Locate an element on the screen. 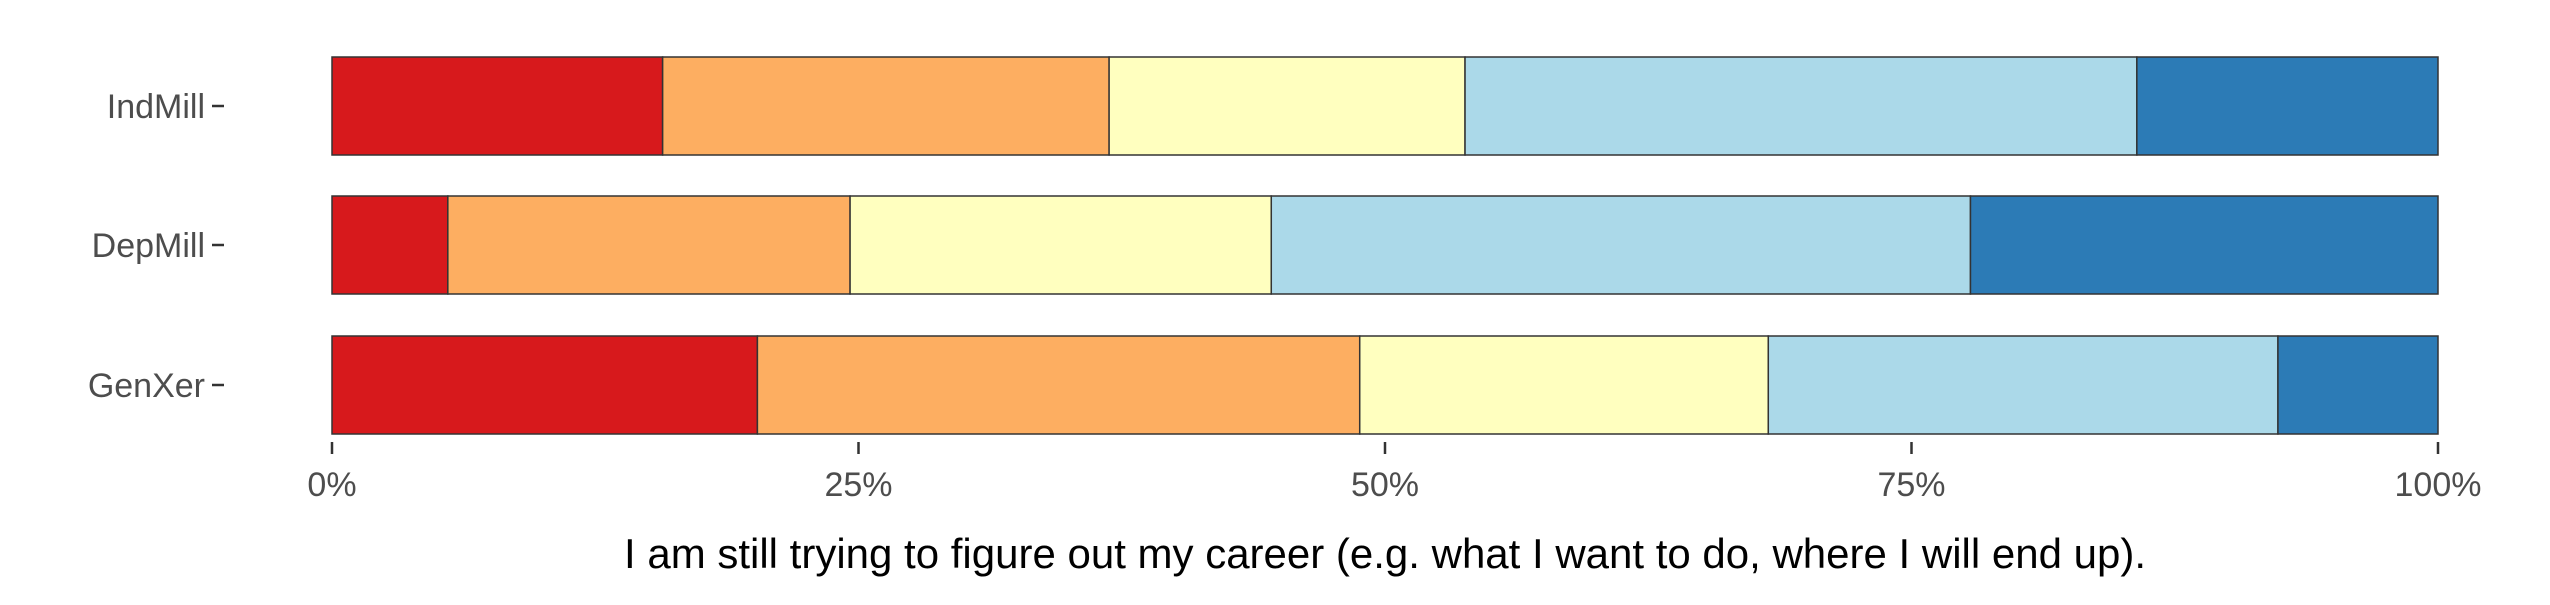 This screenshot has width=2550, height=605. x-tick-label-25: 25% is located at coordinates (858, 485).